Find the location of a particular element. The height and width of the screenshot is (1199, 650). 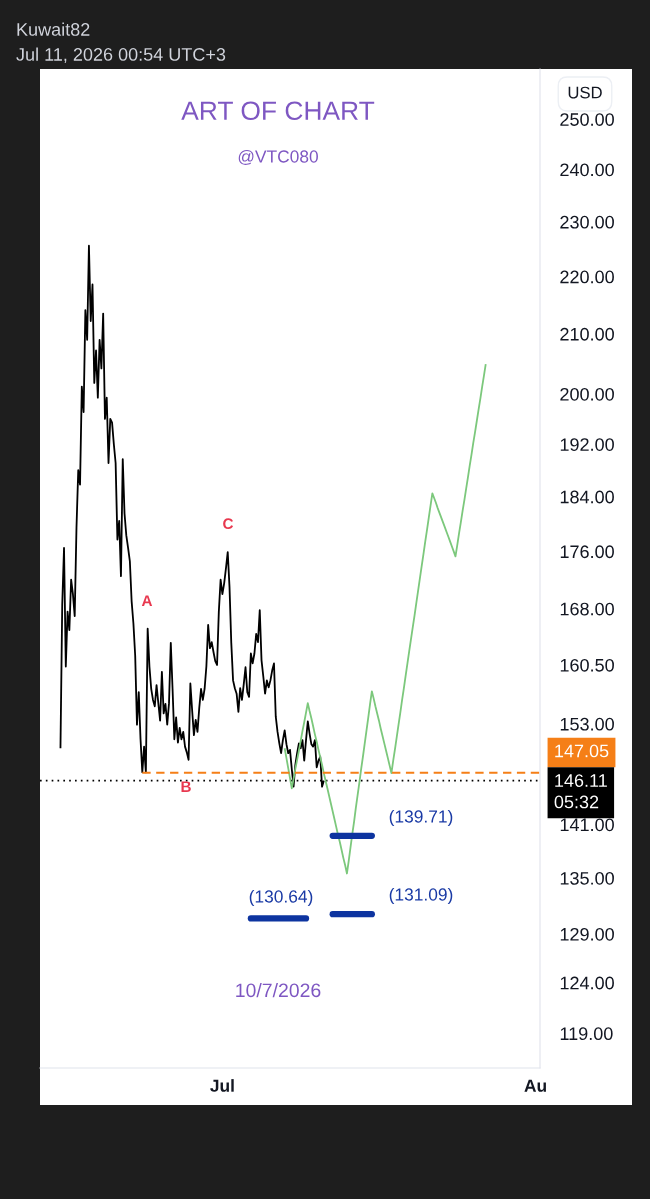

annotation: B is located at coordinates (186, 786).